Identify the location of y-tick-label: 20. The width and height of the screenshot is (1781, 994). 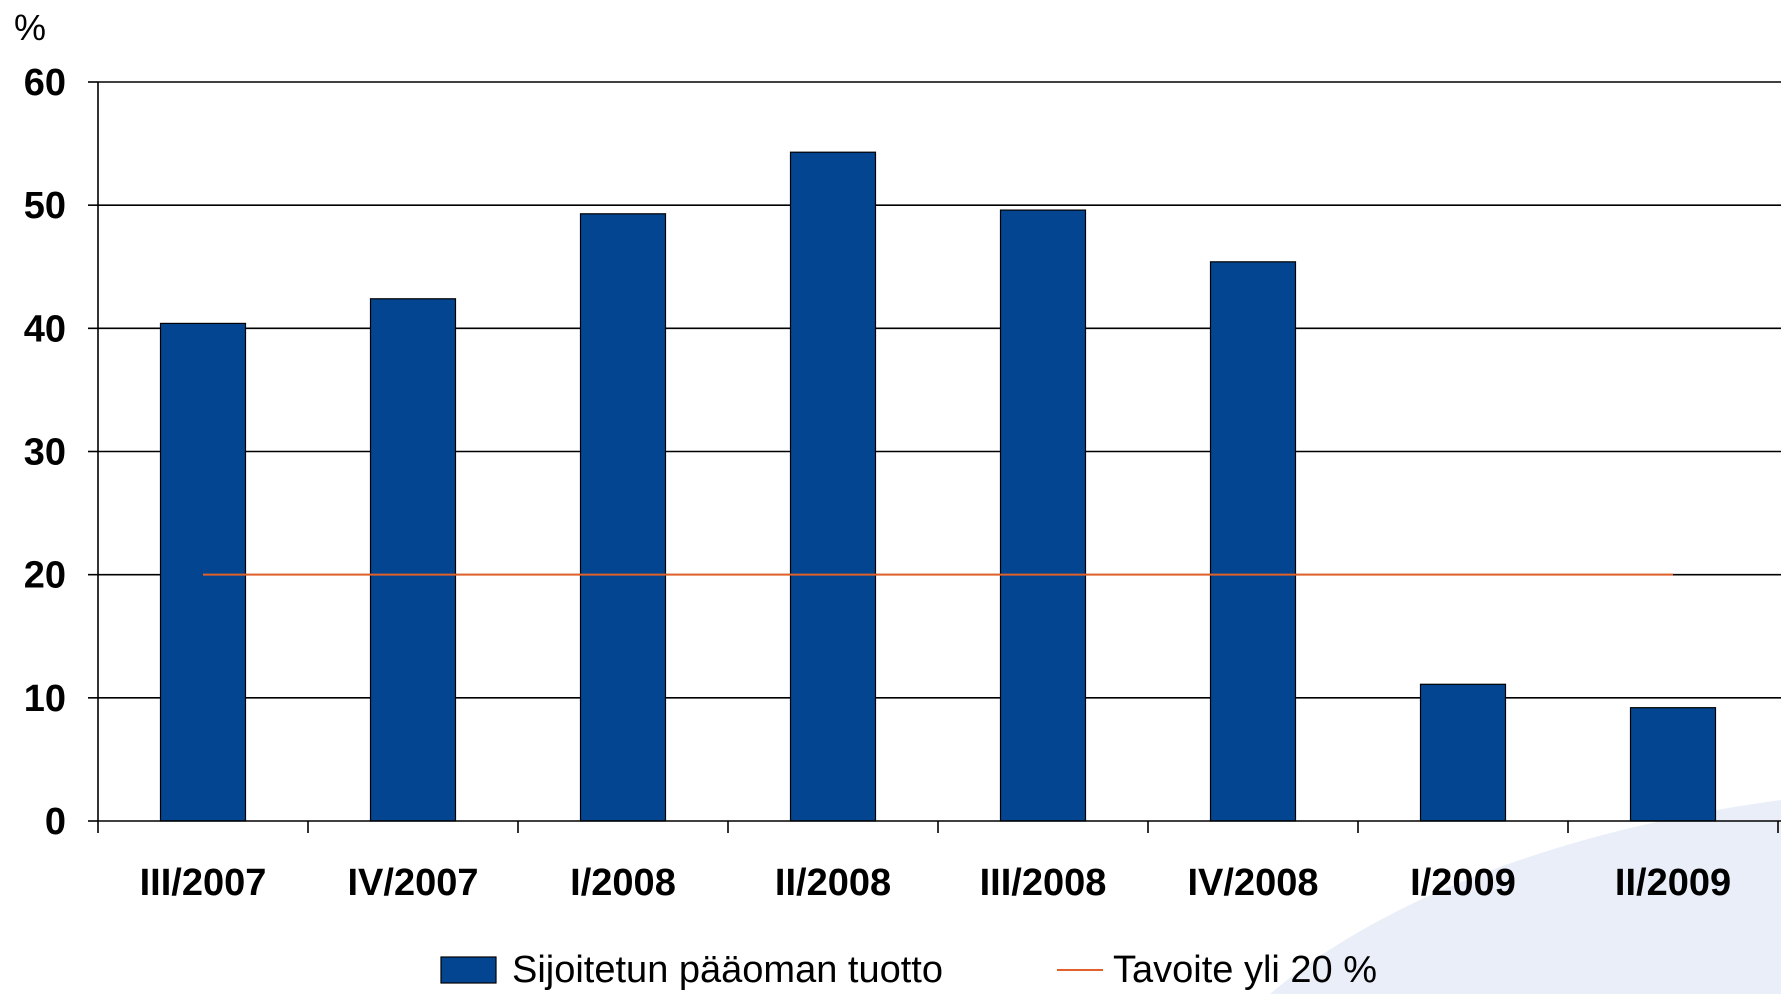
(45, 576).